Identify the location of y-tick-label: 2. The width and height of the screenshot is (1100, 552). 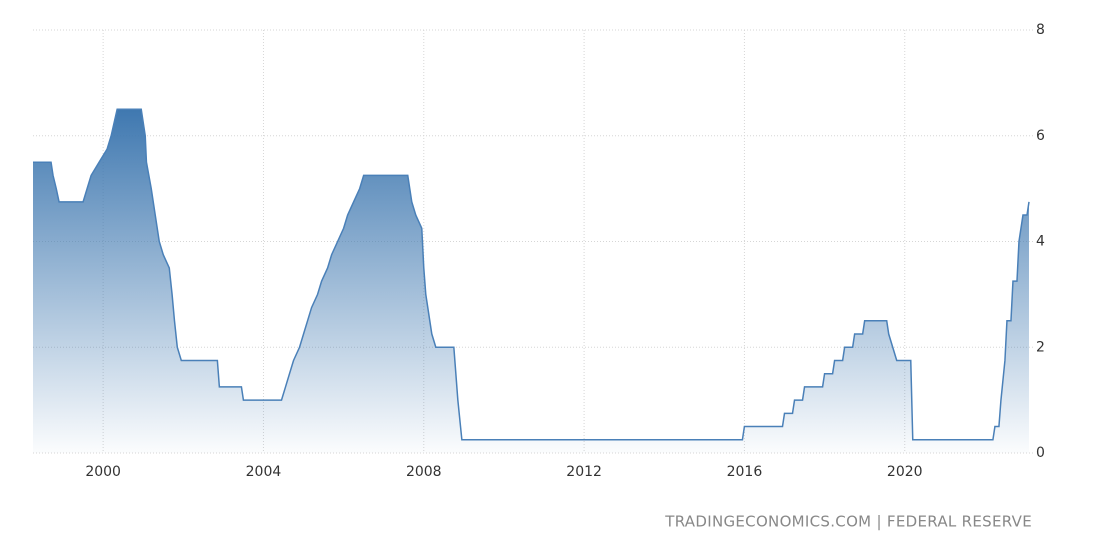
(1040, 347).